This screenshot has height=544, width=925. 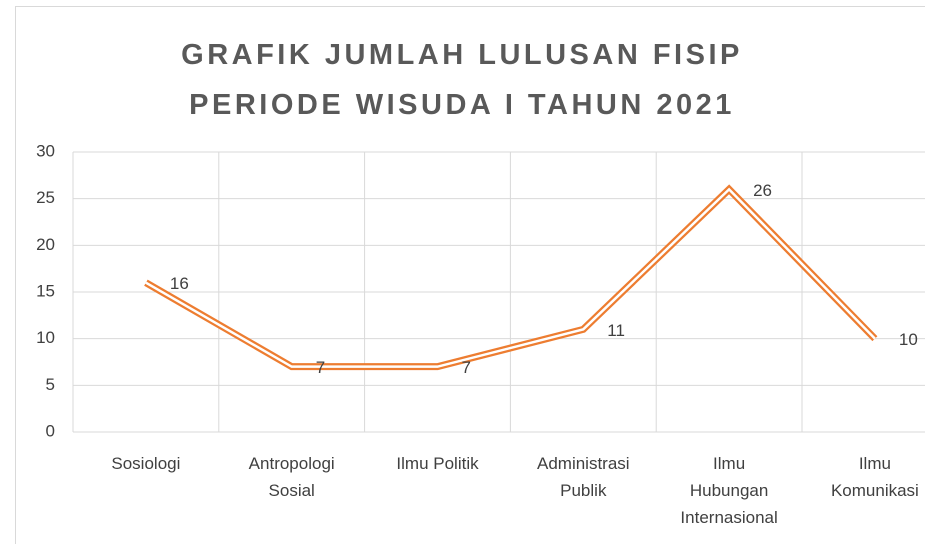 What do you see at coordinates (762, 190) in the screenshot?
I see `data-label: 26` at bounding box center [762, 190].